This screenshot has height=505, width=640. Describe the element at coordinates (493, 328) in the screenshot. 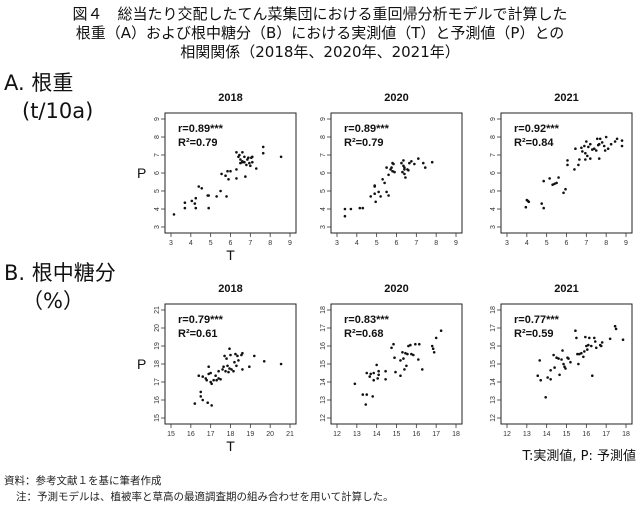

I see `y-tick-label: 17` at that location.